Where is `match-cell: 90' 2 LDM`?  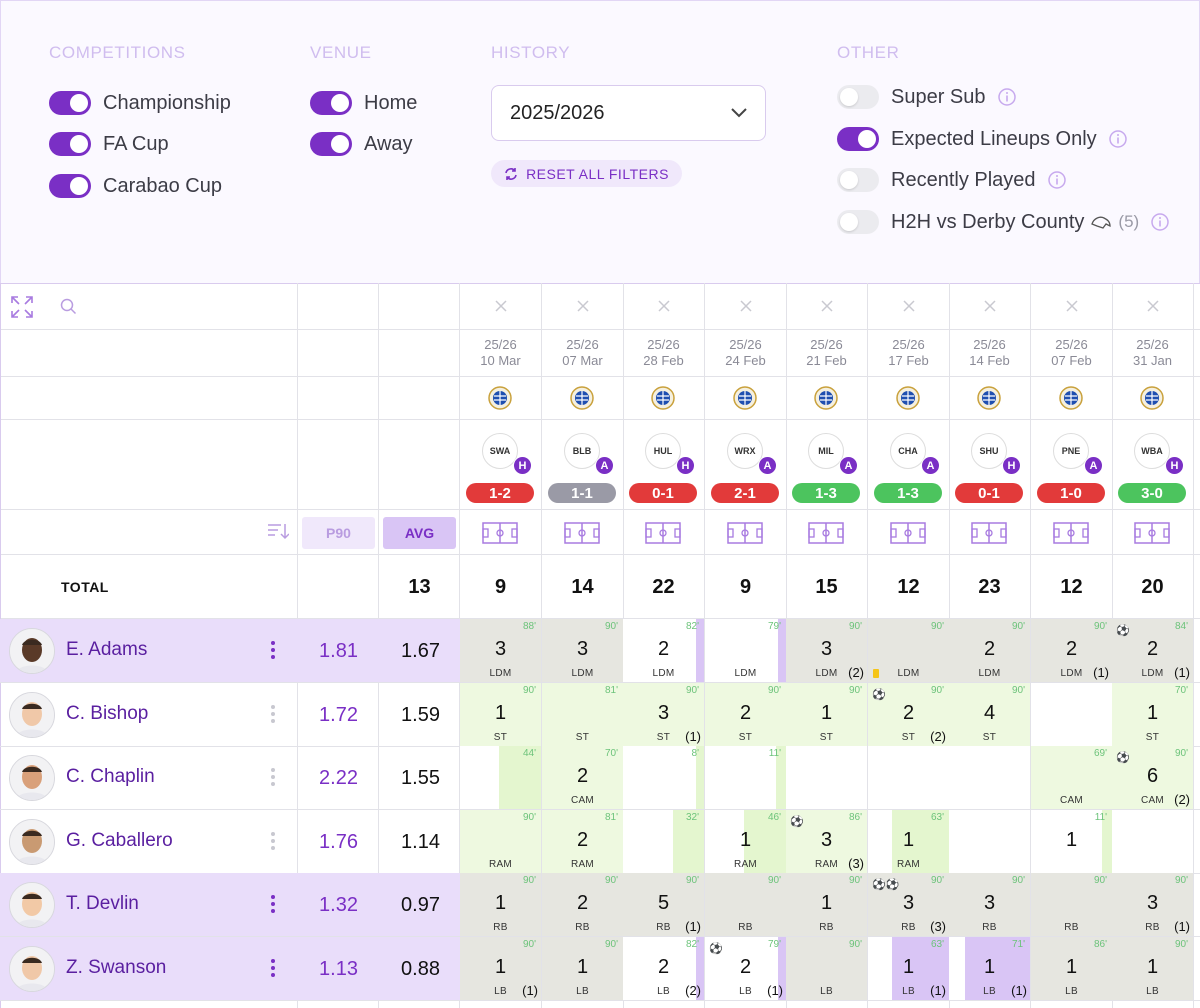 match-cell: 90' 2 LDM is located at coordinates (989, 650).